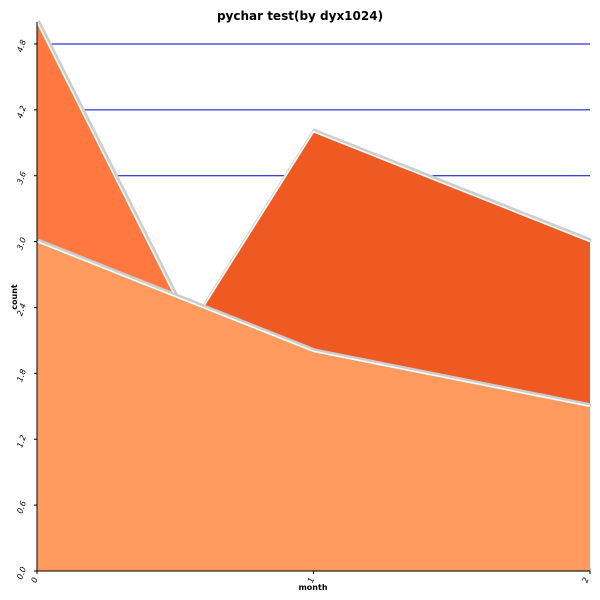 Image resolution: width=600 pixels, height=600 pixels. Describe the element at coordinates (14, 297) in the screenshot. I see `y-axis-label: count` at that location.